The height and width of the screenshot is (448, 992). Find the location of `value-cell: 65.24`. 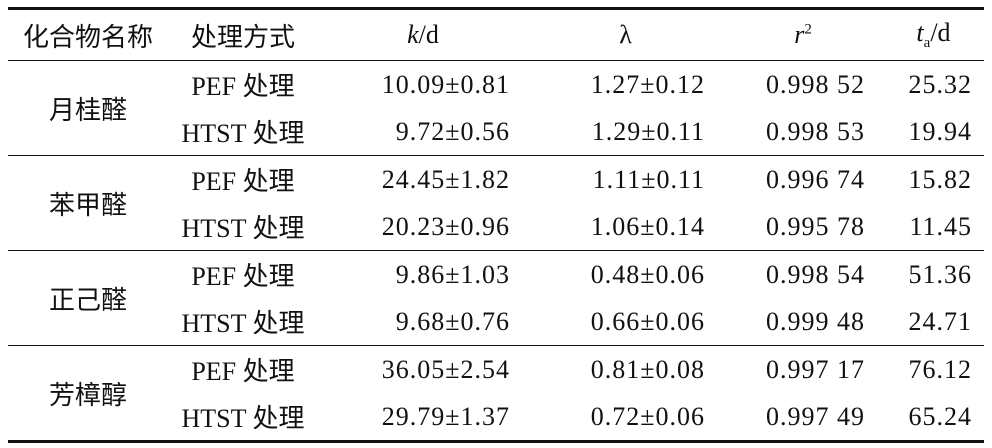

value-cell: 65.24 is located at coordinates (933, 418).